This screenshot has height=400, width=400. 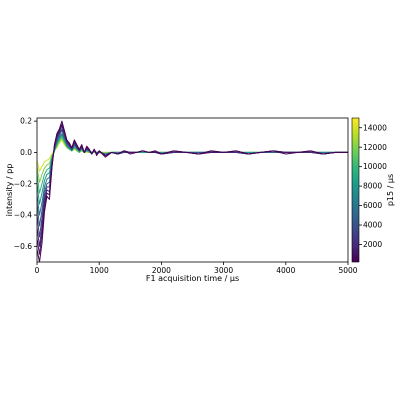 I want to click on colorbar-label: p15 / μs, so click(x=390, y=190).